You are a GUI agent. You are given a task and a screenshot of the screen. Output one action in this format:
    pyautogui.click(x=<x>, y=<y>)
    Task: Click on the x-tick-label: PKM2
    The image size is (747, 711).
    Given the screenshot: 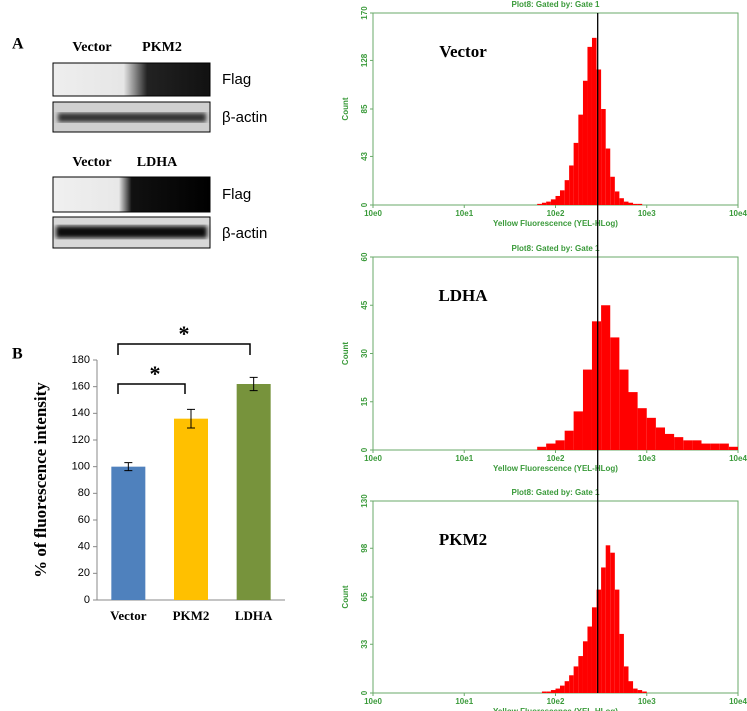 What is the action you would take?
    pyautogui.click(x=191, y=615)
    